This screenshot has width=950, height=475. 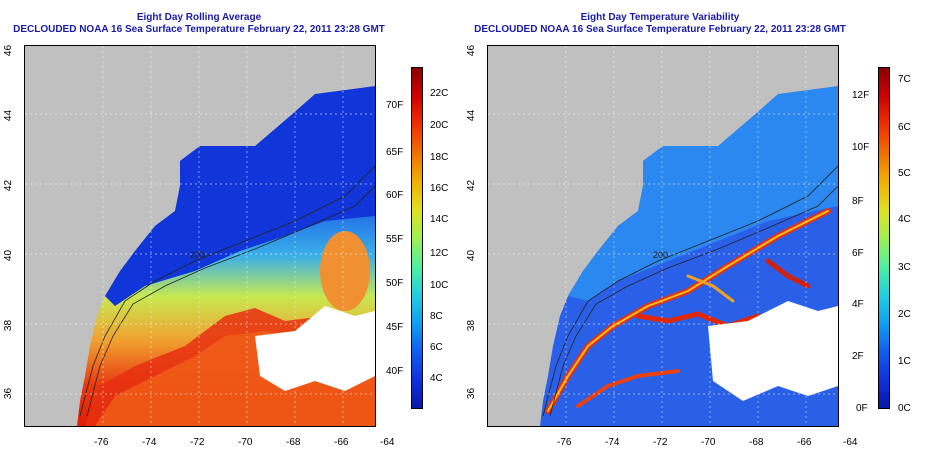 I want to click on cb-label-f: 4F, so click(x=858, y=304).